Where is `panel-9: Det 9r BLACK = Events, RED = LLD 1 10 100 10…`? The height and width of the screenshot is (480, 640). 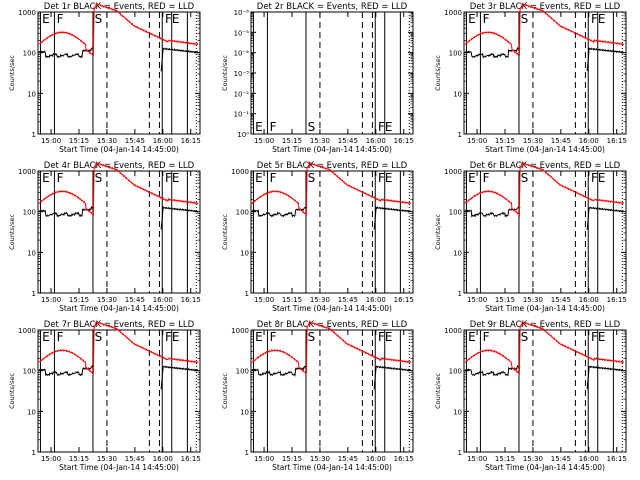 panel-9: Det 9r BLACK = Events, RED = LLD 1 10 100 10… is located at coordinates (530, 396).